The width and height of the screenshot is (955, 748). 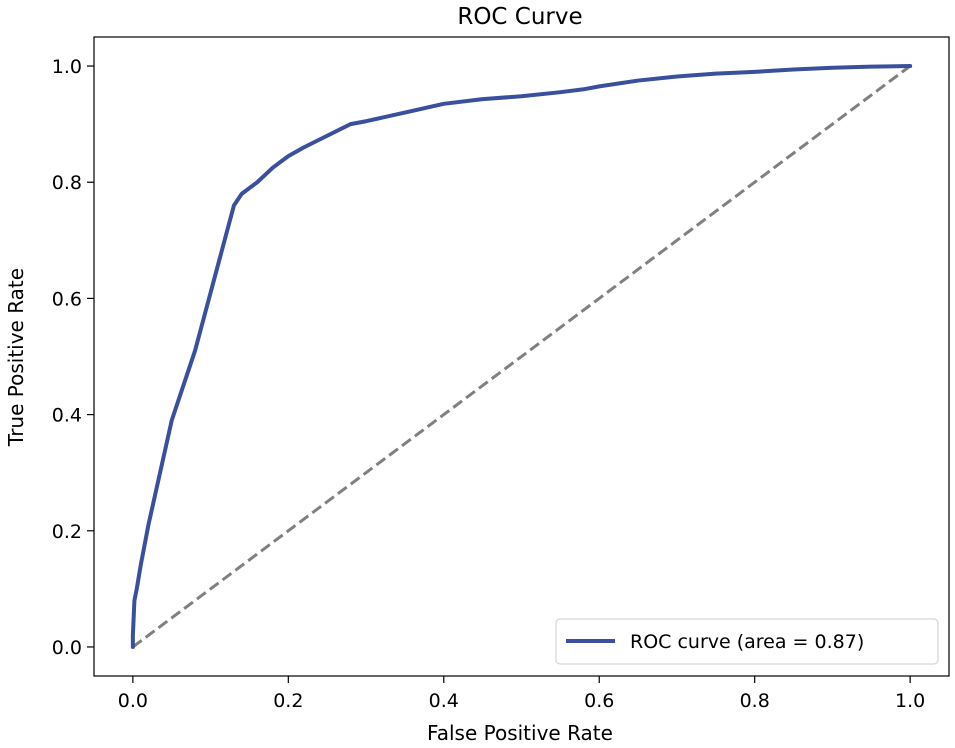 I want to click on x-tick-label: 0.0, so click(x=133, y=701).